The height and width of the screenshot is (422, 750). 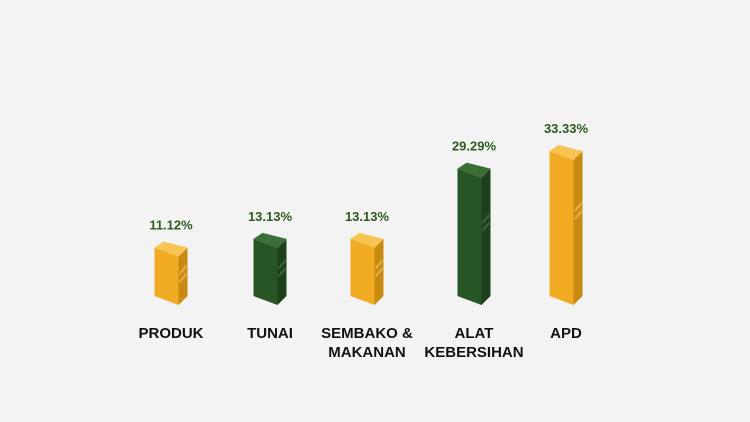 What do you see at coordinates (367, 352) in the screenshot?
I see `category-label-line: MAKANAN` at bounding box center [367, 352].